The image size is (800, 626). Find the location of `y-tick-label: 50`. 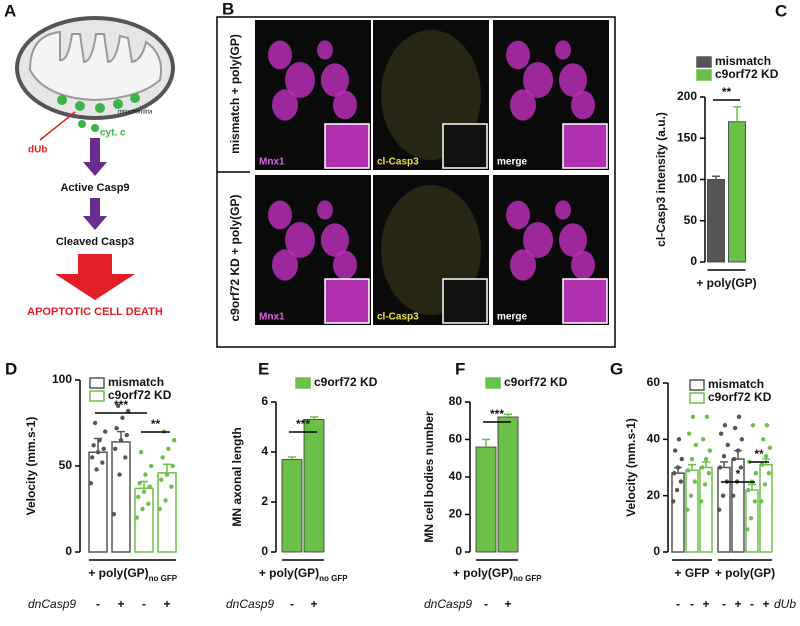

y-tick-label: 50 is located at coordinates (691, 220).